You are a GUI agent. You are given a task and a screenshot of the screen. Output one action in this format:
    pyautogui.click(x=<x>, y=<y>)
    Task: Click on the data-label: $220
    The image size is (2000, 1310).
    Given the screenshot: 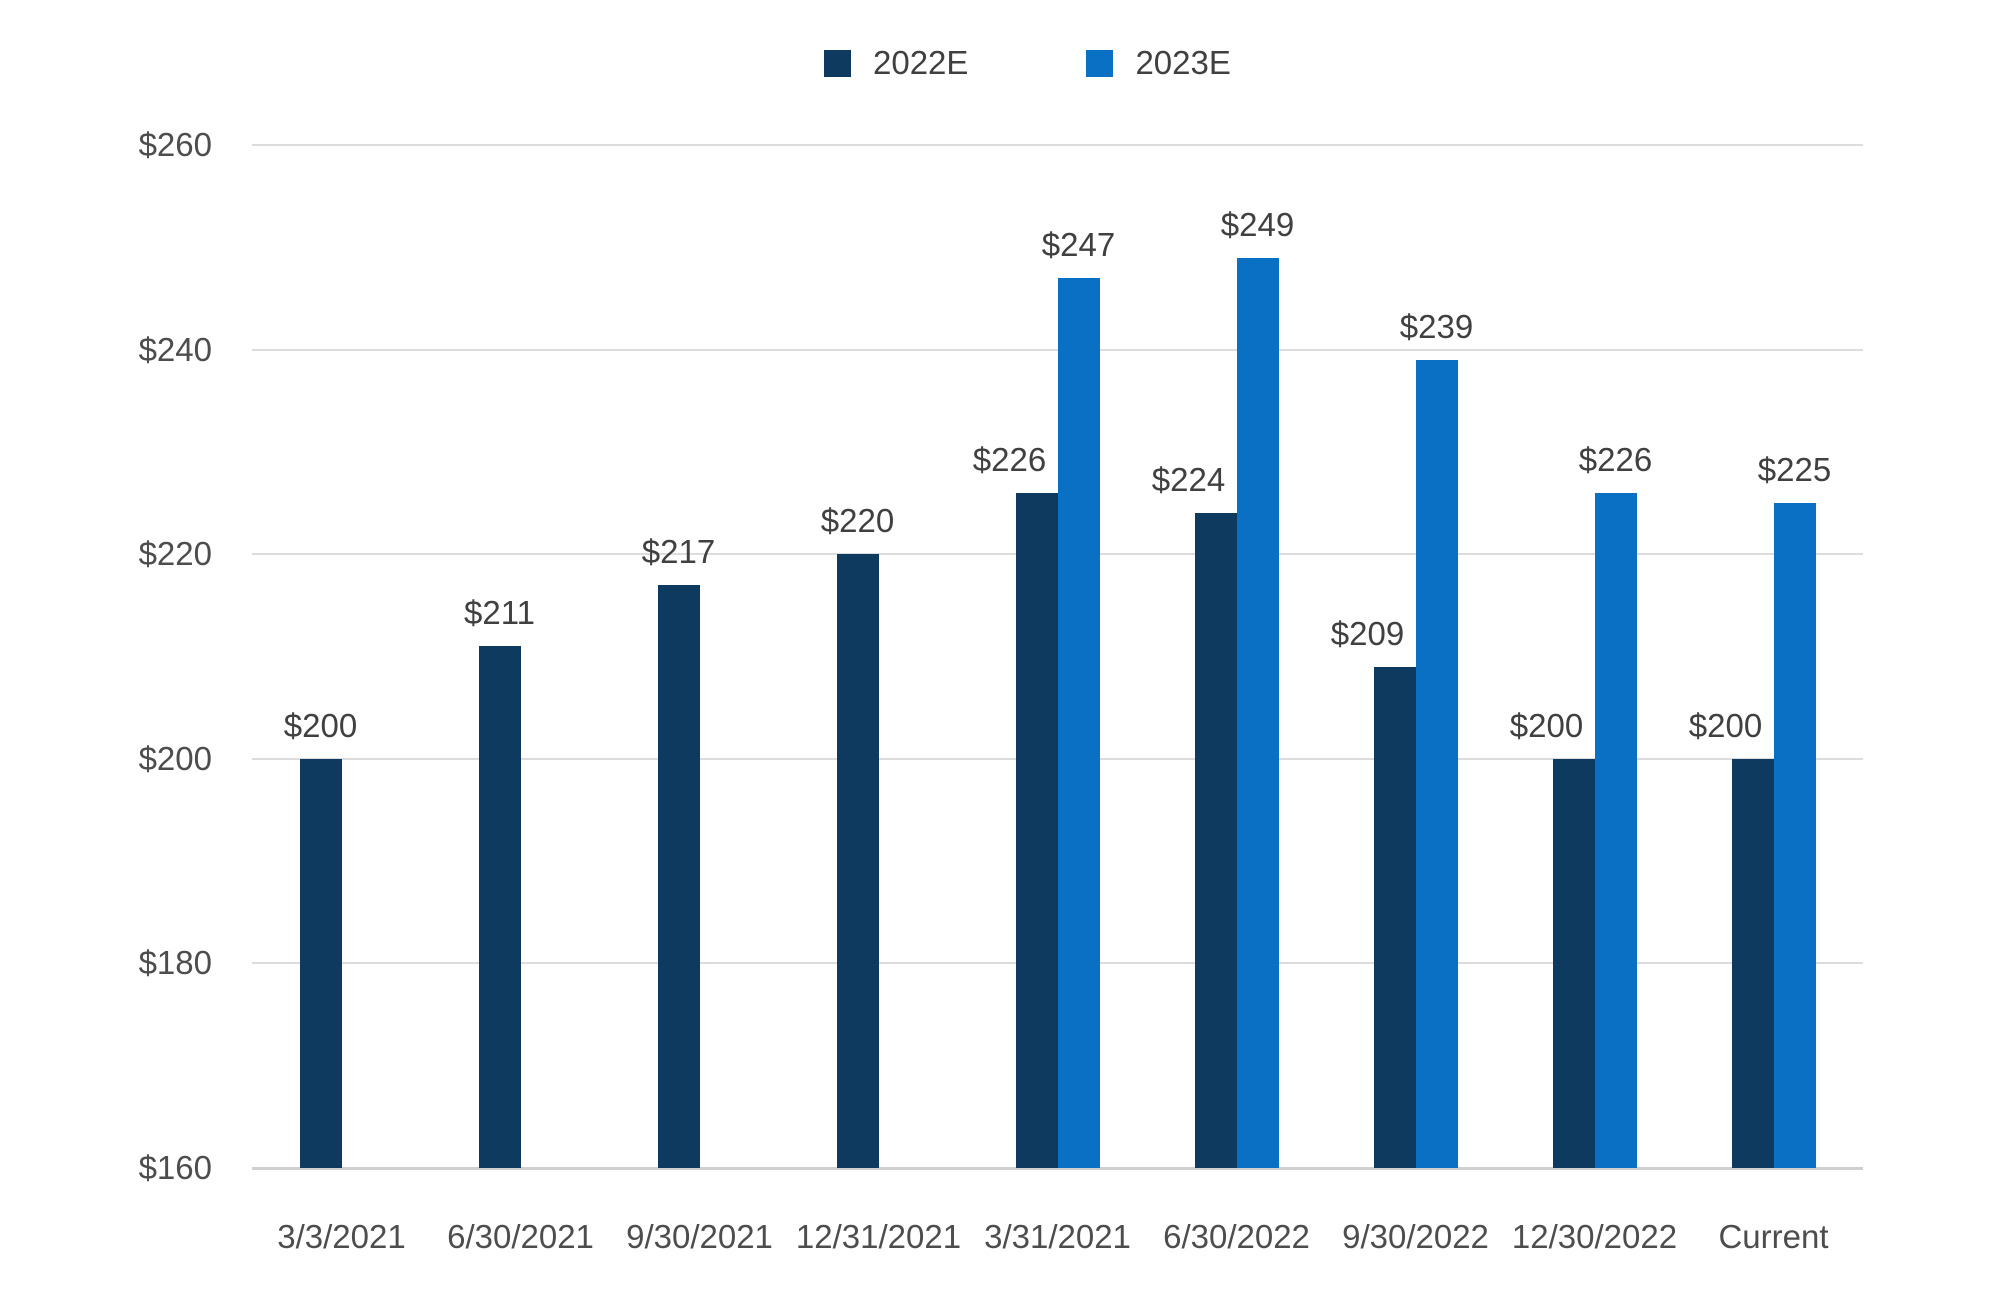 What is the action you would take?
    pyautogui.click(x=857, y=521)
    